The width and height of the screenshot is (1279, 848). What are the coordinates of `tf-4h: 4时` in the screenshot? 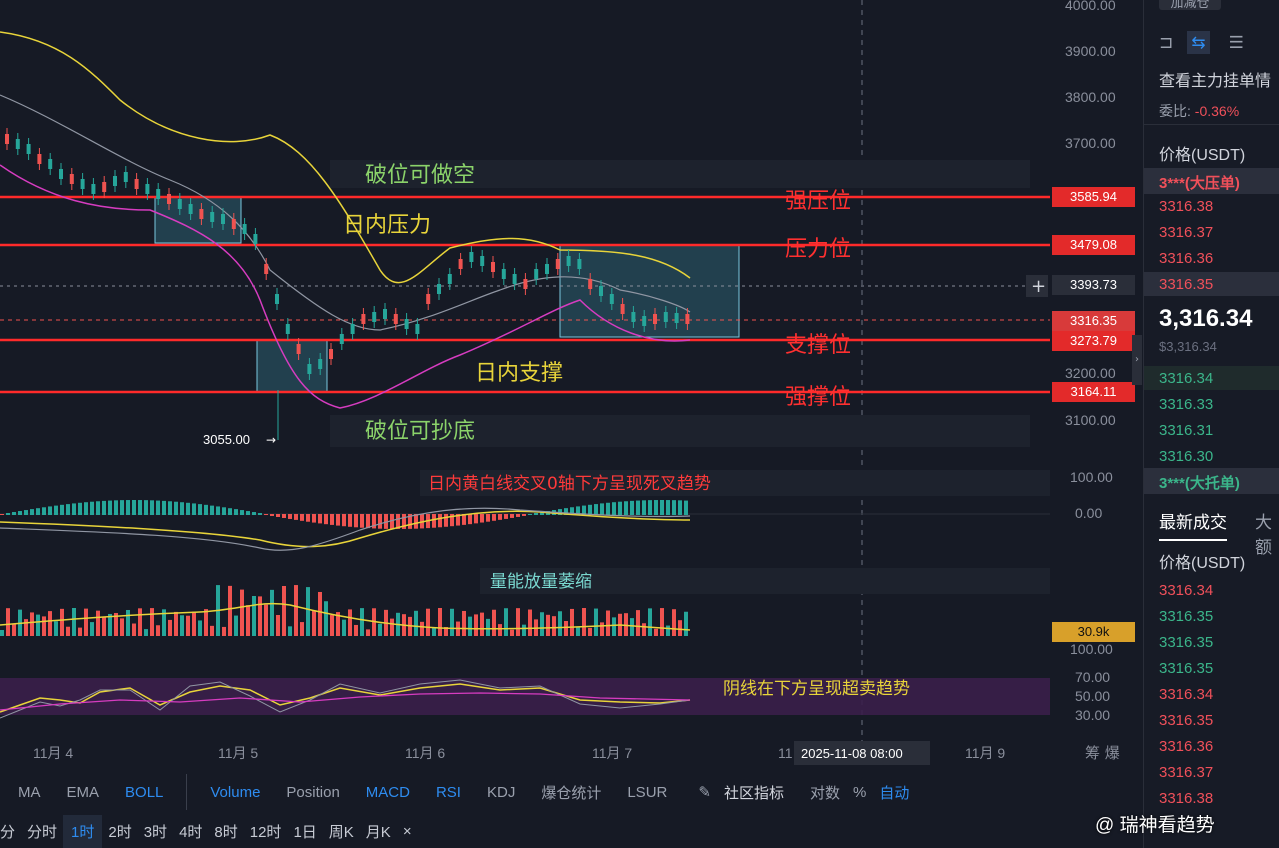 It's located at (191, 832).